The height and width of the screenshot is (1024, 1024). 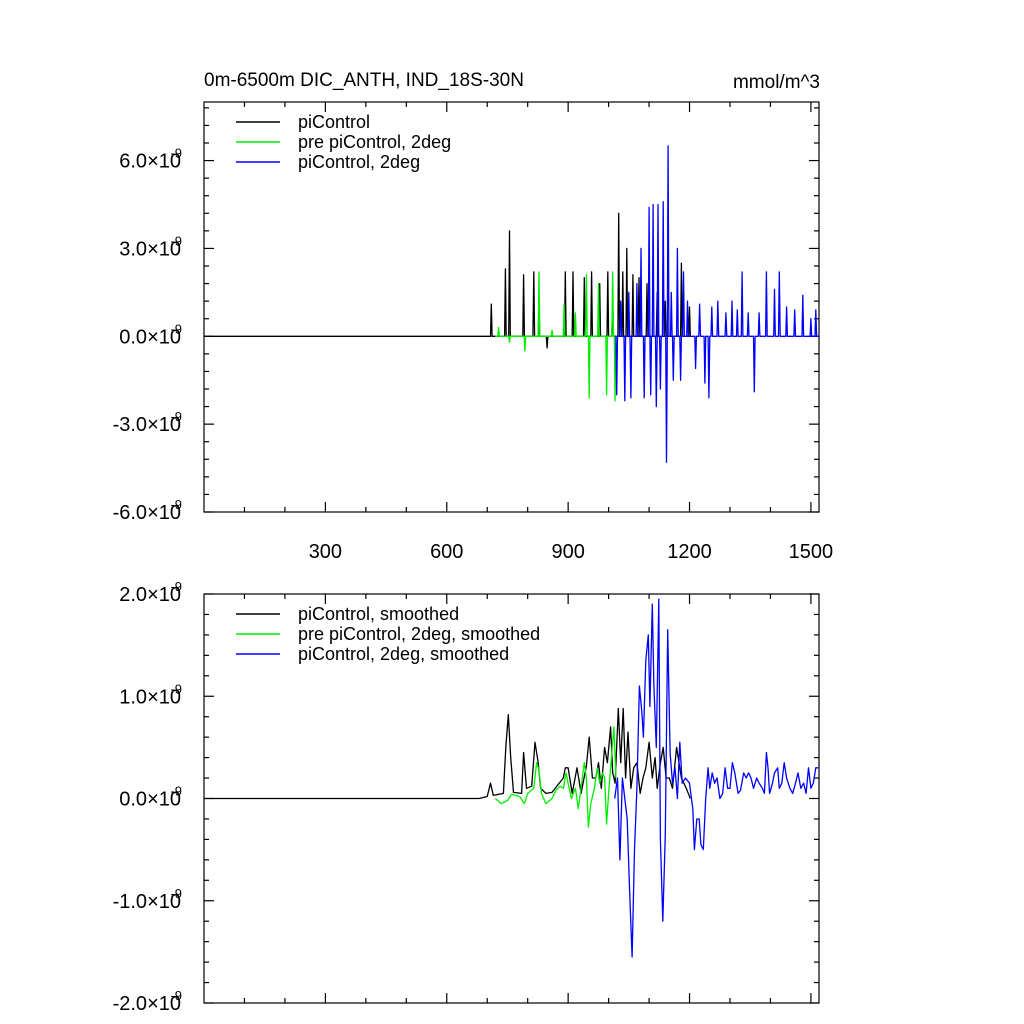 I want to click on y-tick-label: -1.0×10, so click(x=147, y=902).